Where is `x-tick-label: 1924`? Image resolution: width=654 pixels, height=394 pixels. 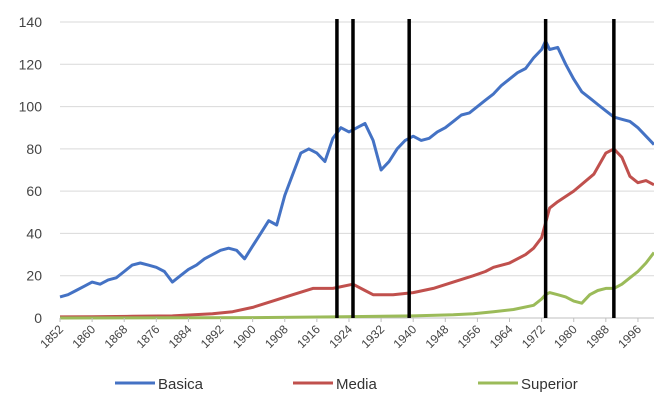
x-tick-label: 1924 is located at coordinates (340, 336).